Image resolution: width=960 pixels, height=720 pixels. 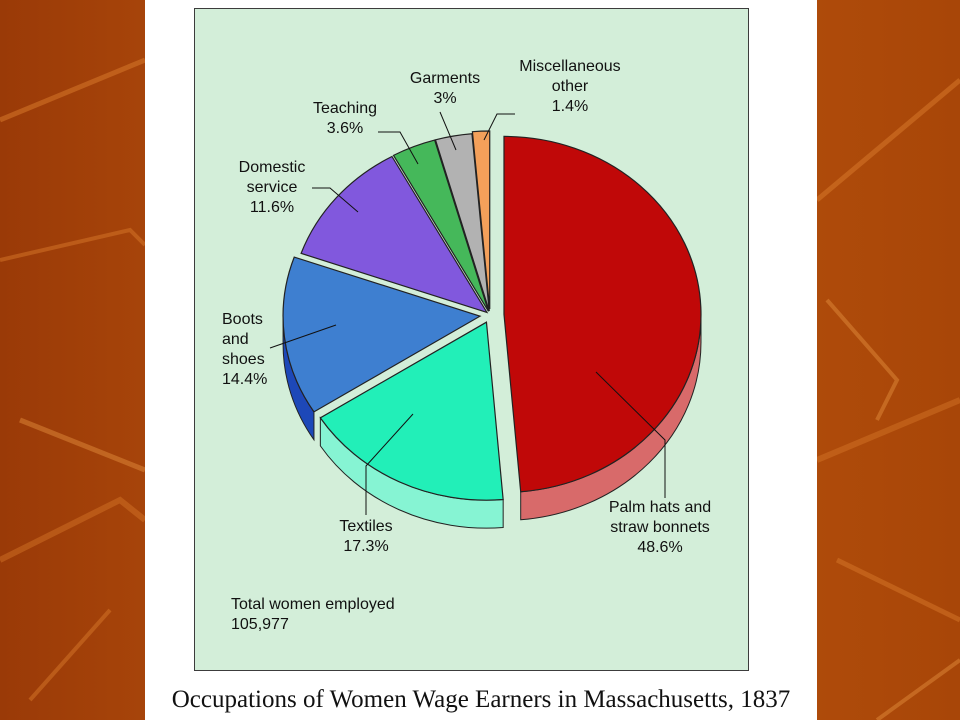 What do you see at coordinates (602, 314) in the screenshot?
I see `slice-palm-hats` at bounding box center [602, 314].